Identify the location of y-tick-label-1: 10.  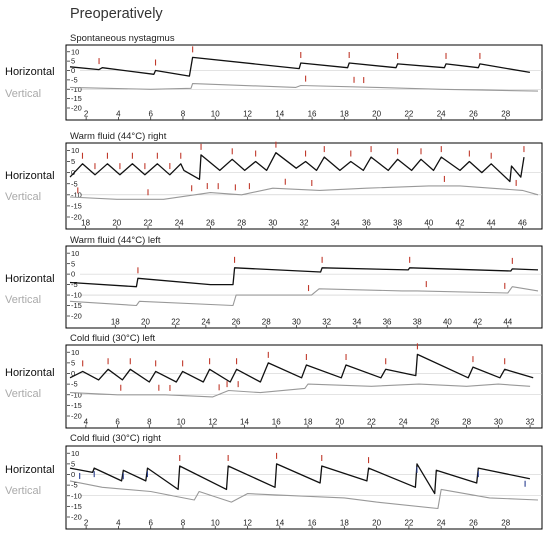
(75, 51).